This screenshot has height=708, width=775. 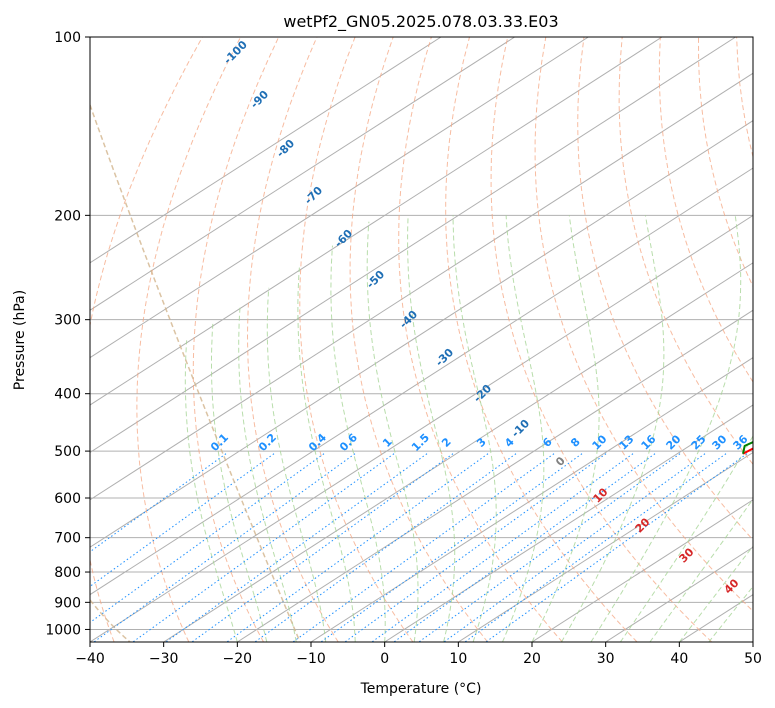 I want to click on y-tick-label: 900, so click(x=67, y=603).